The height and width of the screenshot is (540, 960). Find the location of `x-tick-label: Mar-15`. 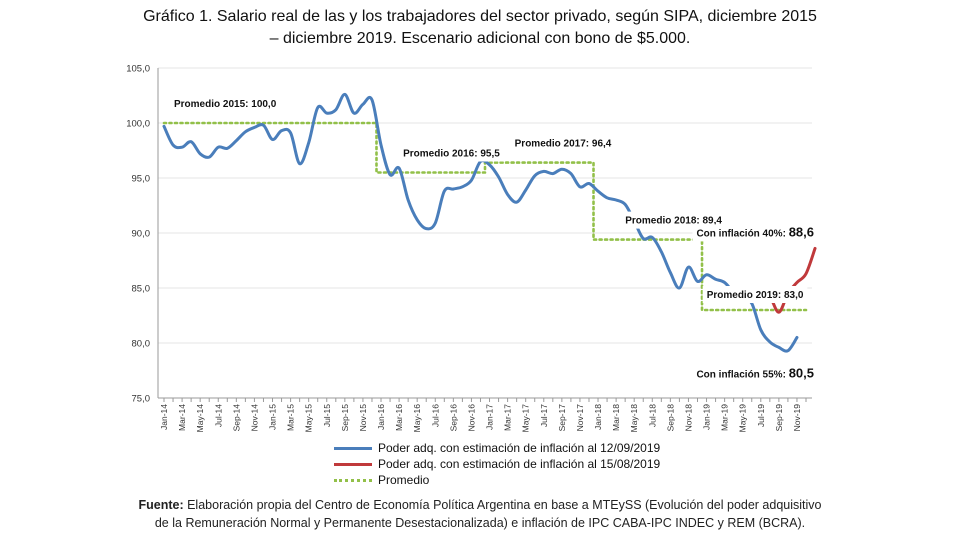

x-tick-label: Mar-15 is located at coordinates (291, 417).